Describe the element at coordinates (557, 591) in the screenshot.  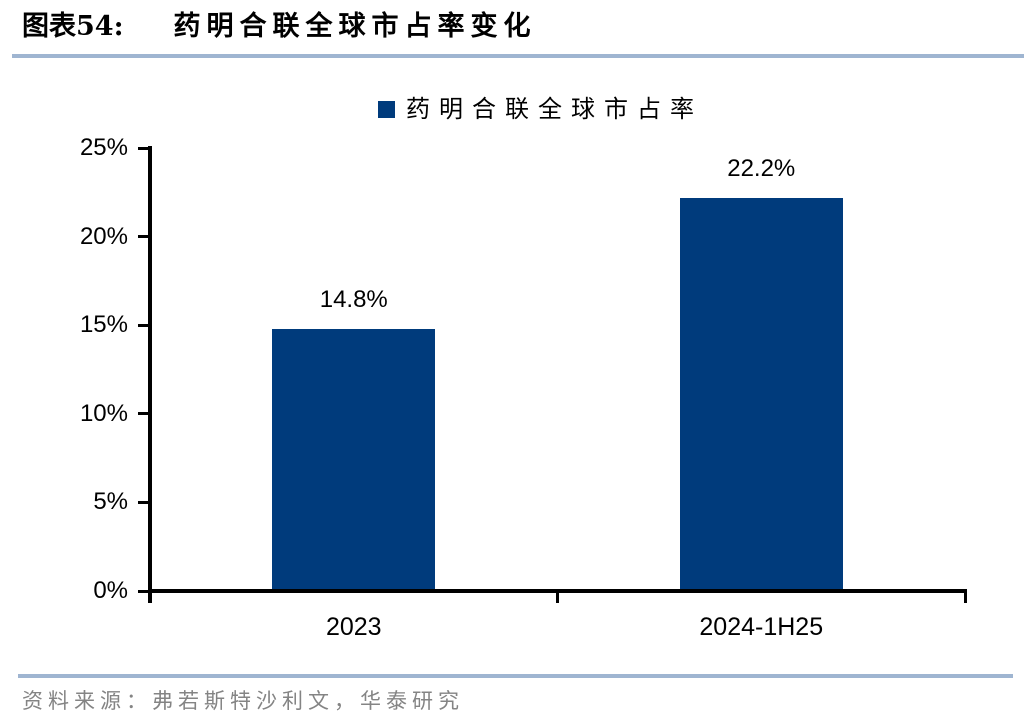
I see `x-axis-line` at that location.